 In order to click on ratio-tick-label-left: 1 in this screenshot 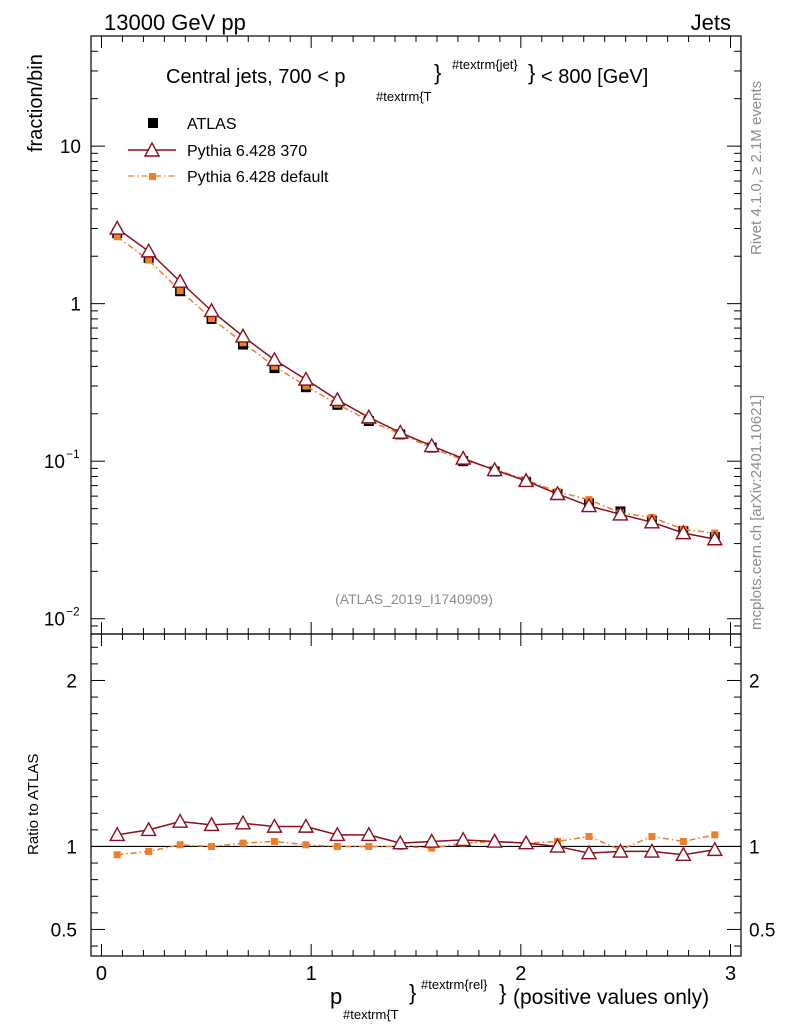, I will do `click(71, 847)`.